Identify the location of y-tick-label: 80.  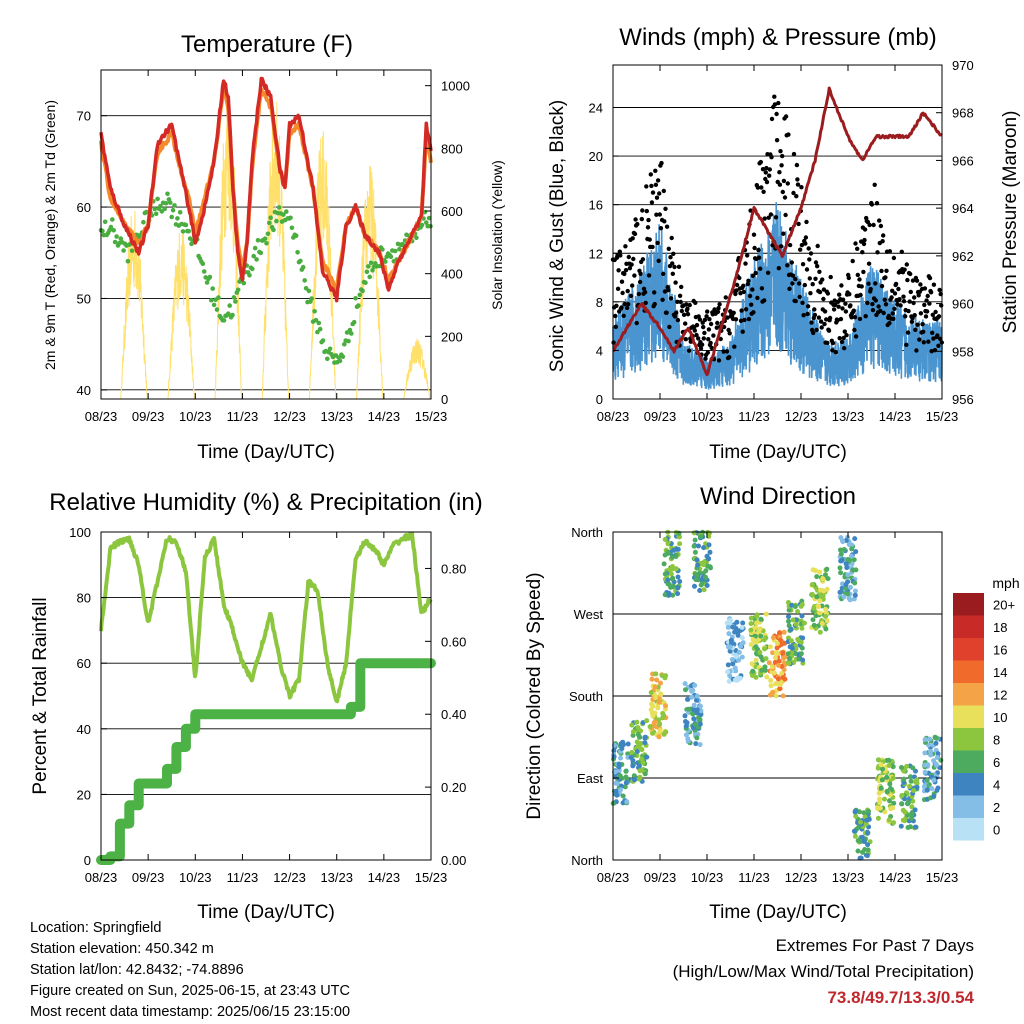
(84, 598).